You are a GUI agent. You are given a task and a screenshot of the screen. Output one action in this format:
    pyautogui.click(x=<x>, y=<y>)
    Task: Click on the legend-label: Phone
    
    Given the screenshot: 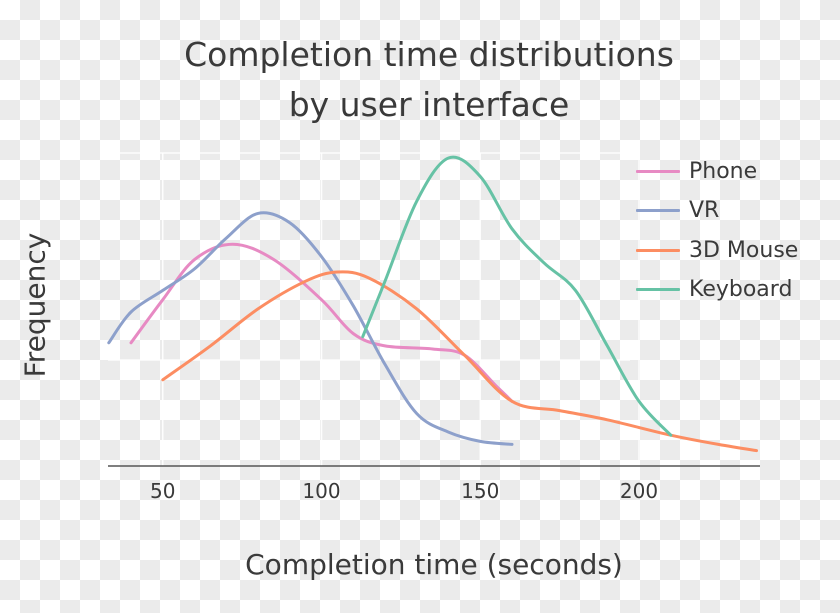 What is the action you would take?
    pyautogui.click(x=723, y=172)
    